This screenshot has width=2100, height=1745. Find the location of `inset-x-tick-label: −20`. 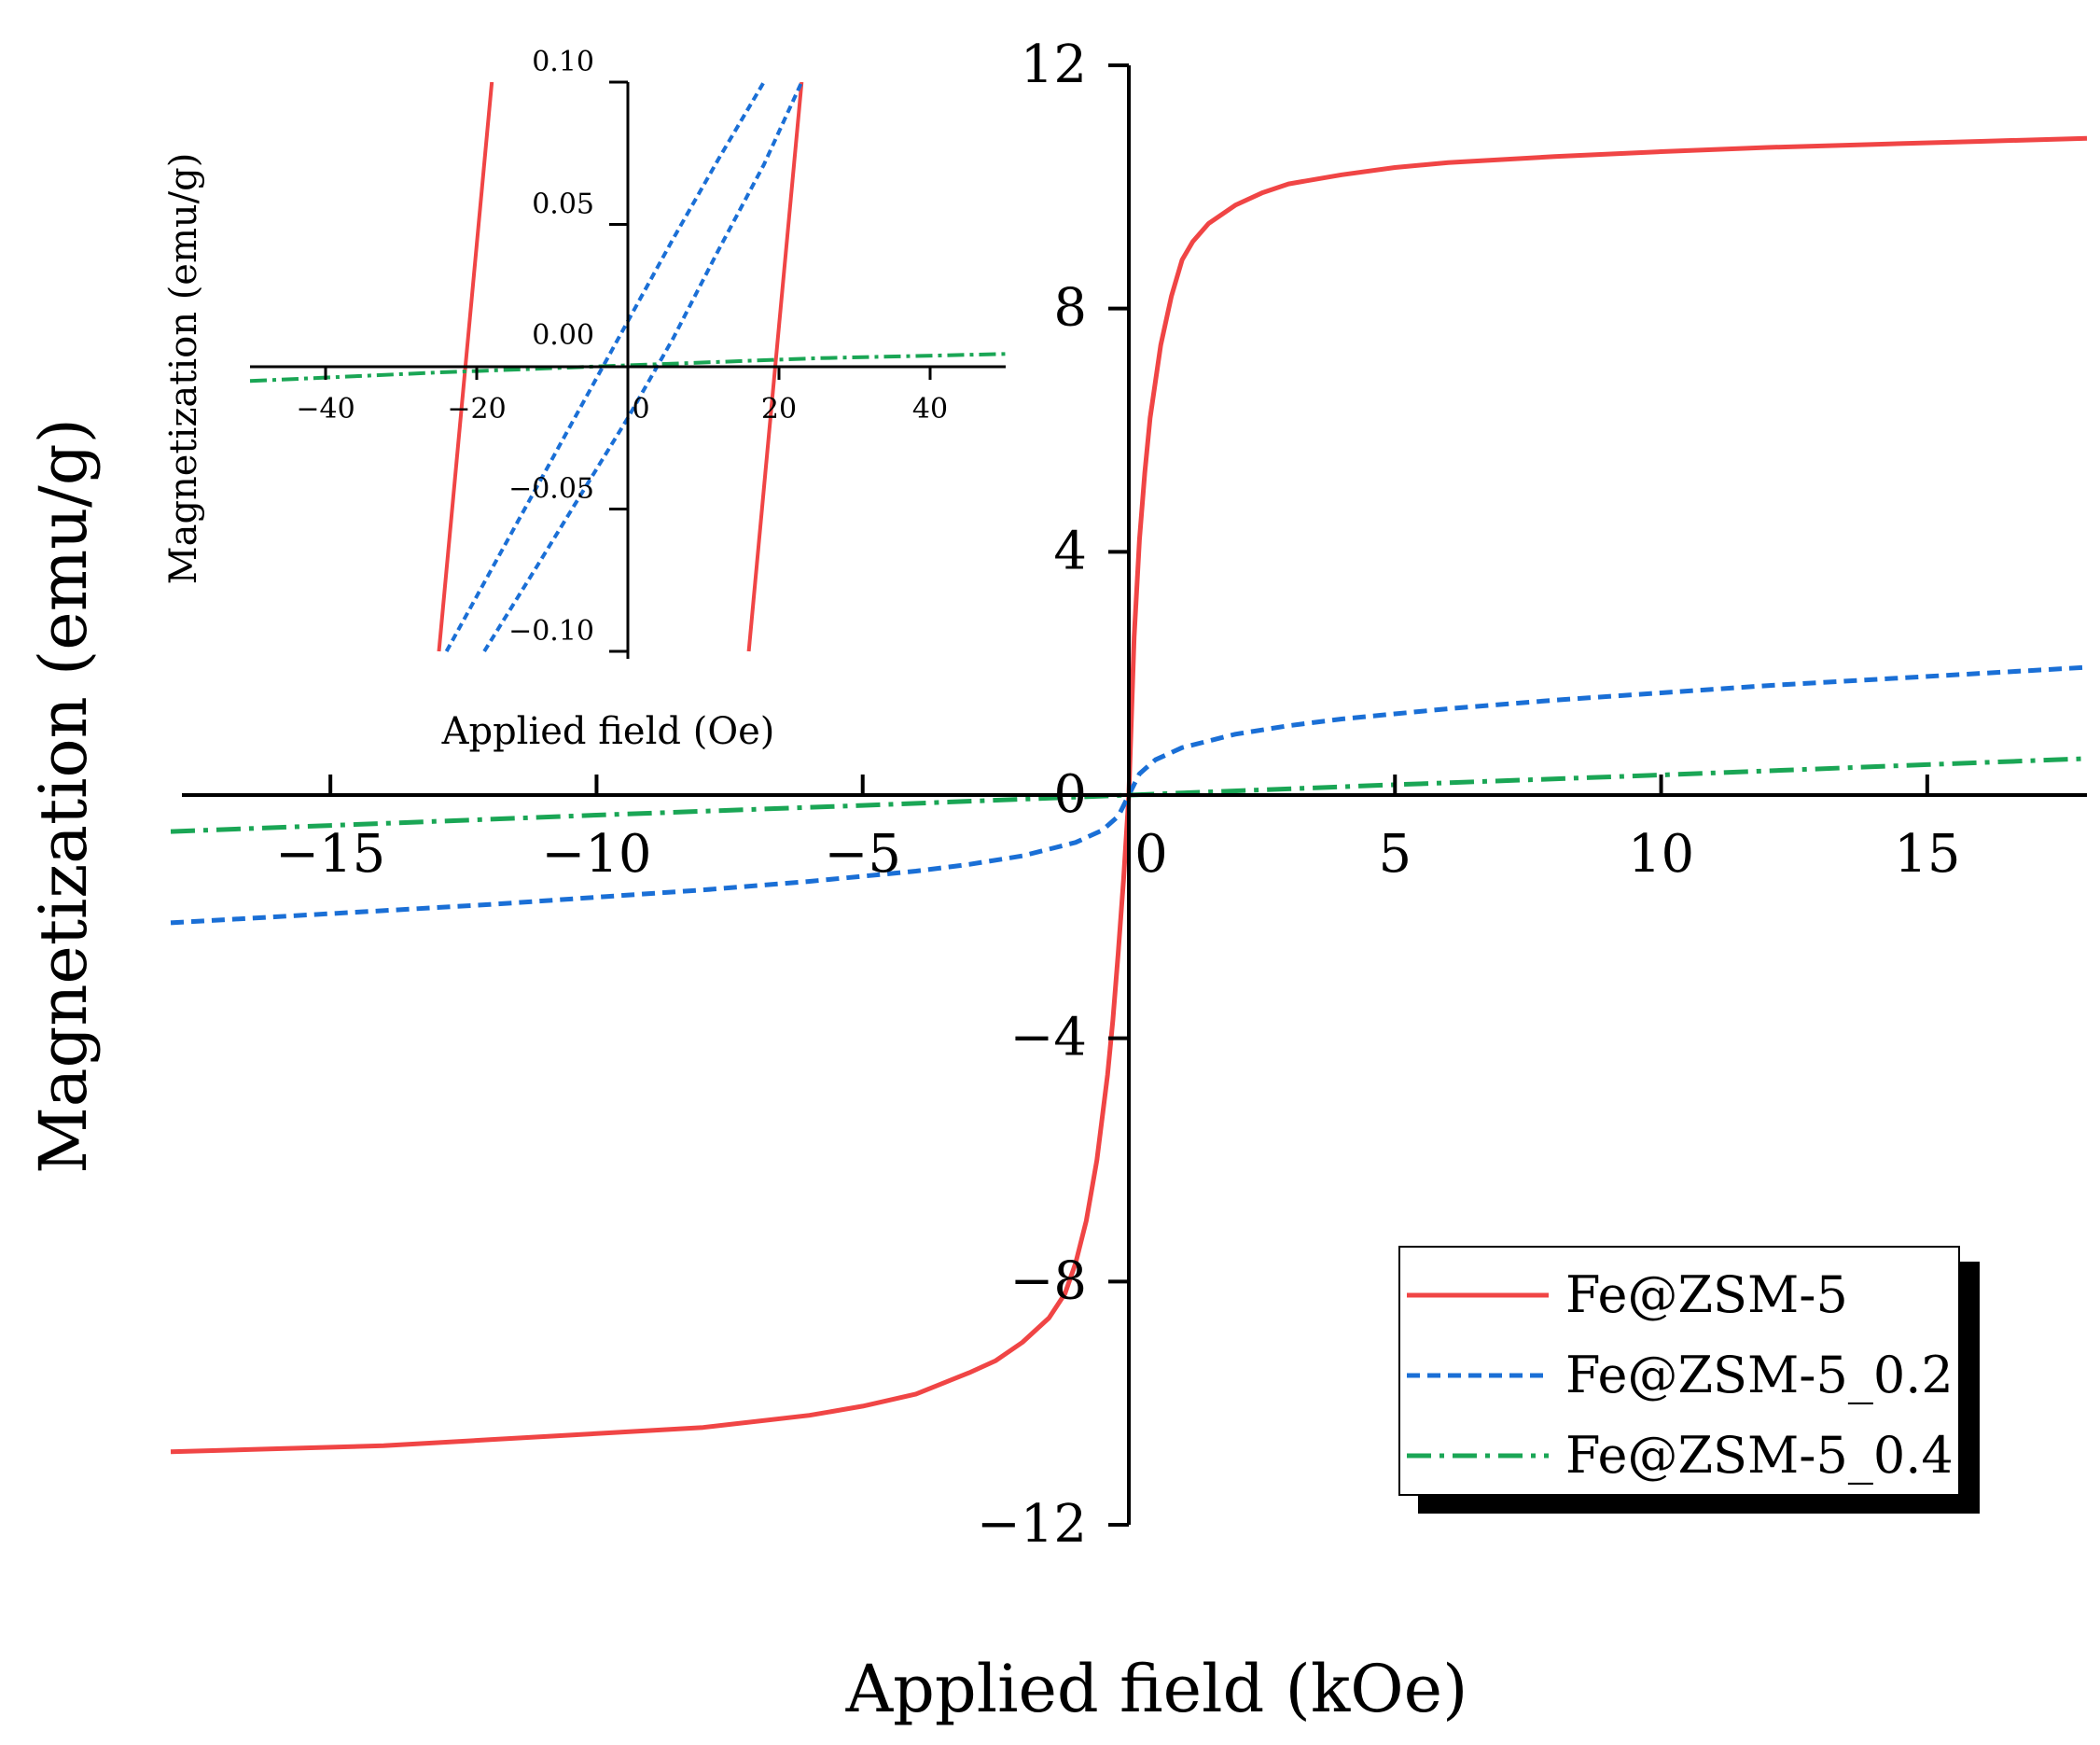

inset-x-tick-label: −20 is located at coordinates (476, 409).